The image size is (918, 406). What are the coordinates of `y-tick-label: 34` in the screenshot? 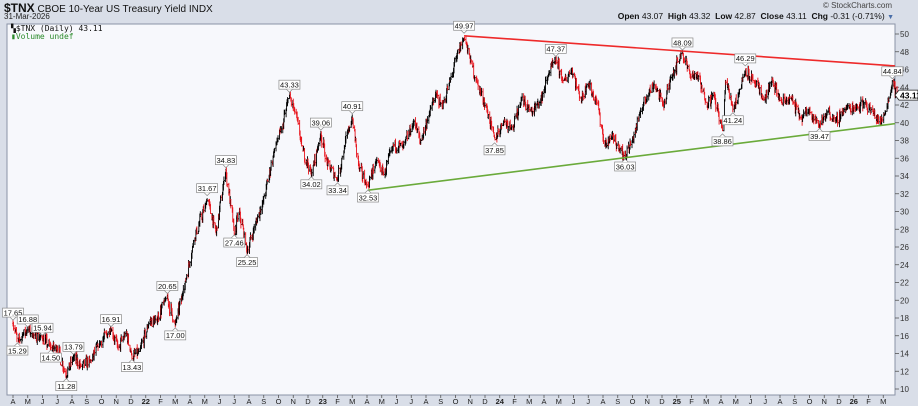 It's located at (904, 176).